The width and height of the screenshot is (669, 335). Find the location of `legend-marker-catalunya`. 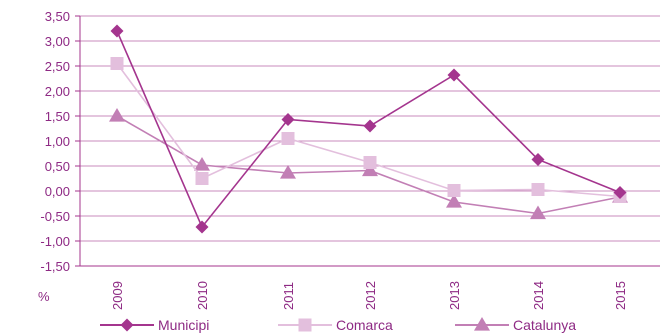

legend-marker-catalunya is located at coordinates (482, 324).